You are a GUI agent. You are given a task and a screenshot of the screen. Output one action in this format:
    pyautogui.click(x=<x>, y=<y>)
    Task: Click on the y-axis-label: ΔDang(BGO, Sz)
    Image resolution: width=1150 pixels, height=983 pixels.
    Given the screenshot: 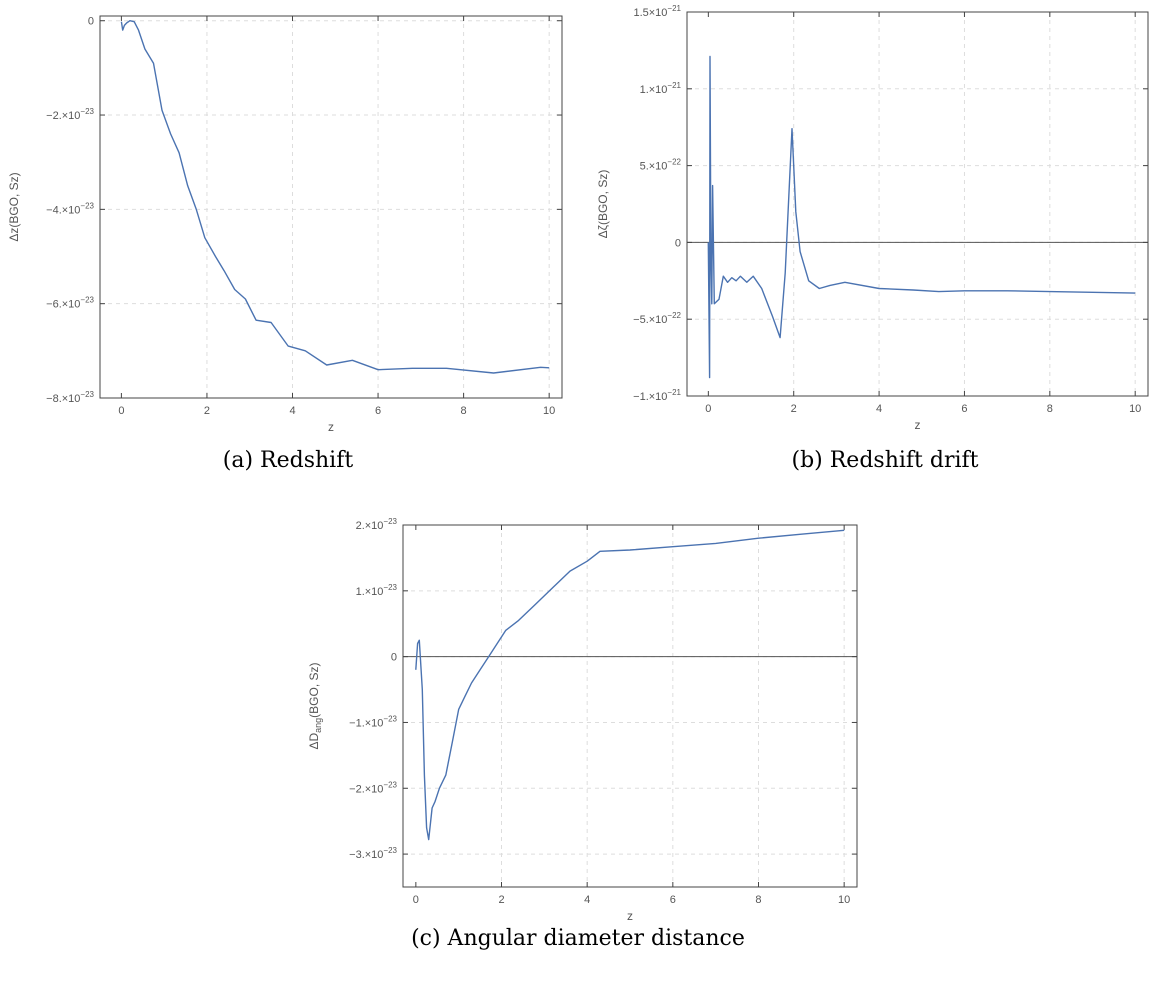 What is the action you would take?
    pyautogui.click(x=315, y=705)
    